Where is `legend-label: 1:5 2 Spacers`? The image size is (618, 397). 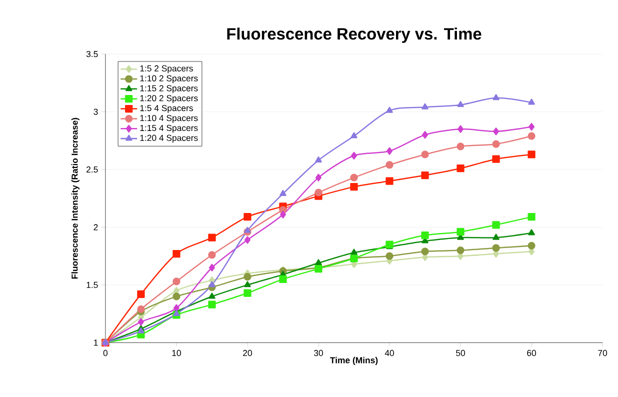 legend-label: 1:5 2 Spacers is located at coordinates (166, 69).